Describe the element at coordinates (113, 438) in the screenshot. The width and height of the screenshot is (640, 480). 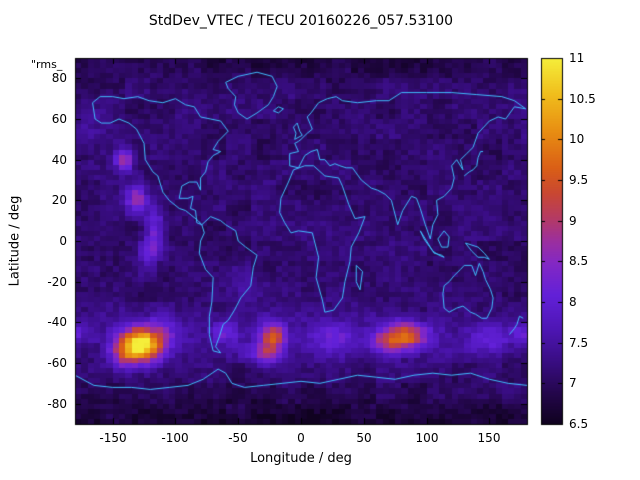
I see `x-tick-label: -150` at that location.